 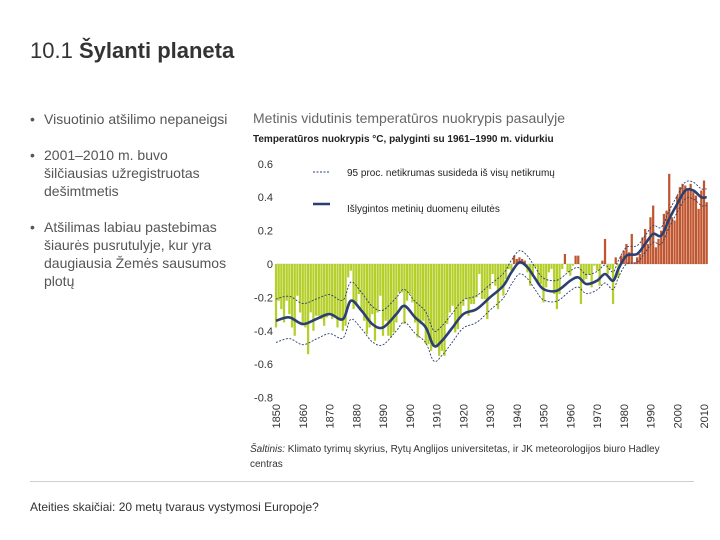 What do you see at coordinates (678, 416) in the screenshot?
I see `x-tick-label: 2000` at bounding box center [678, 416].